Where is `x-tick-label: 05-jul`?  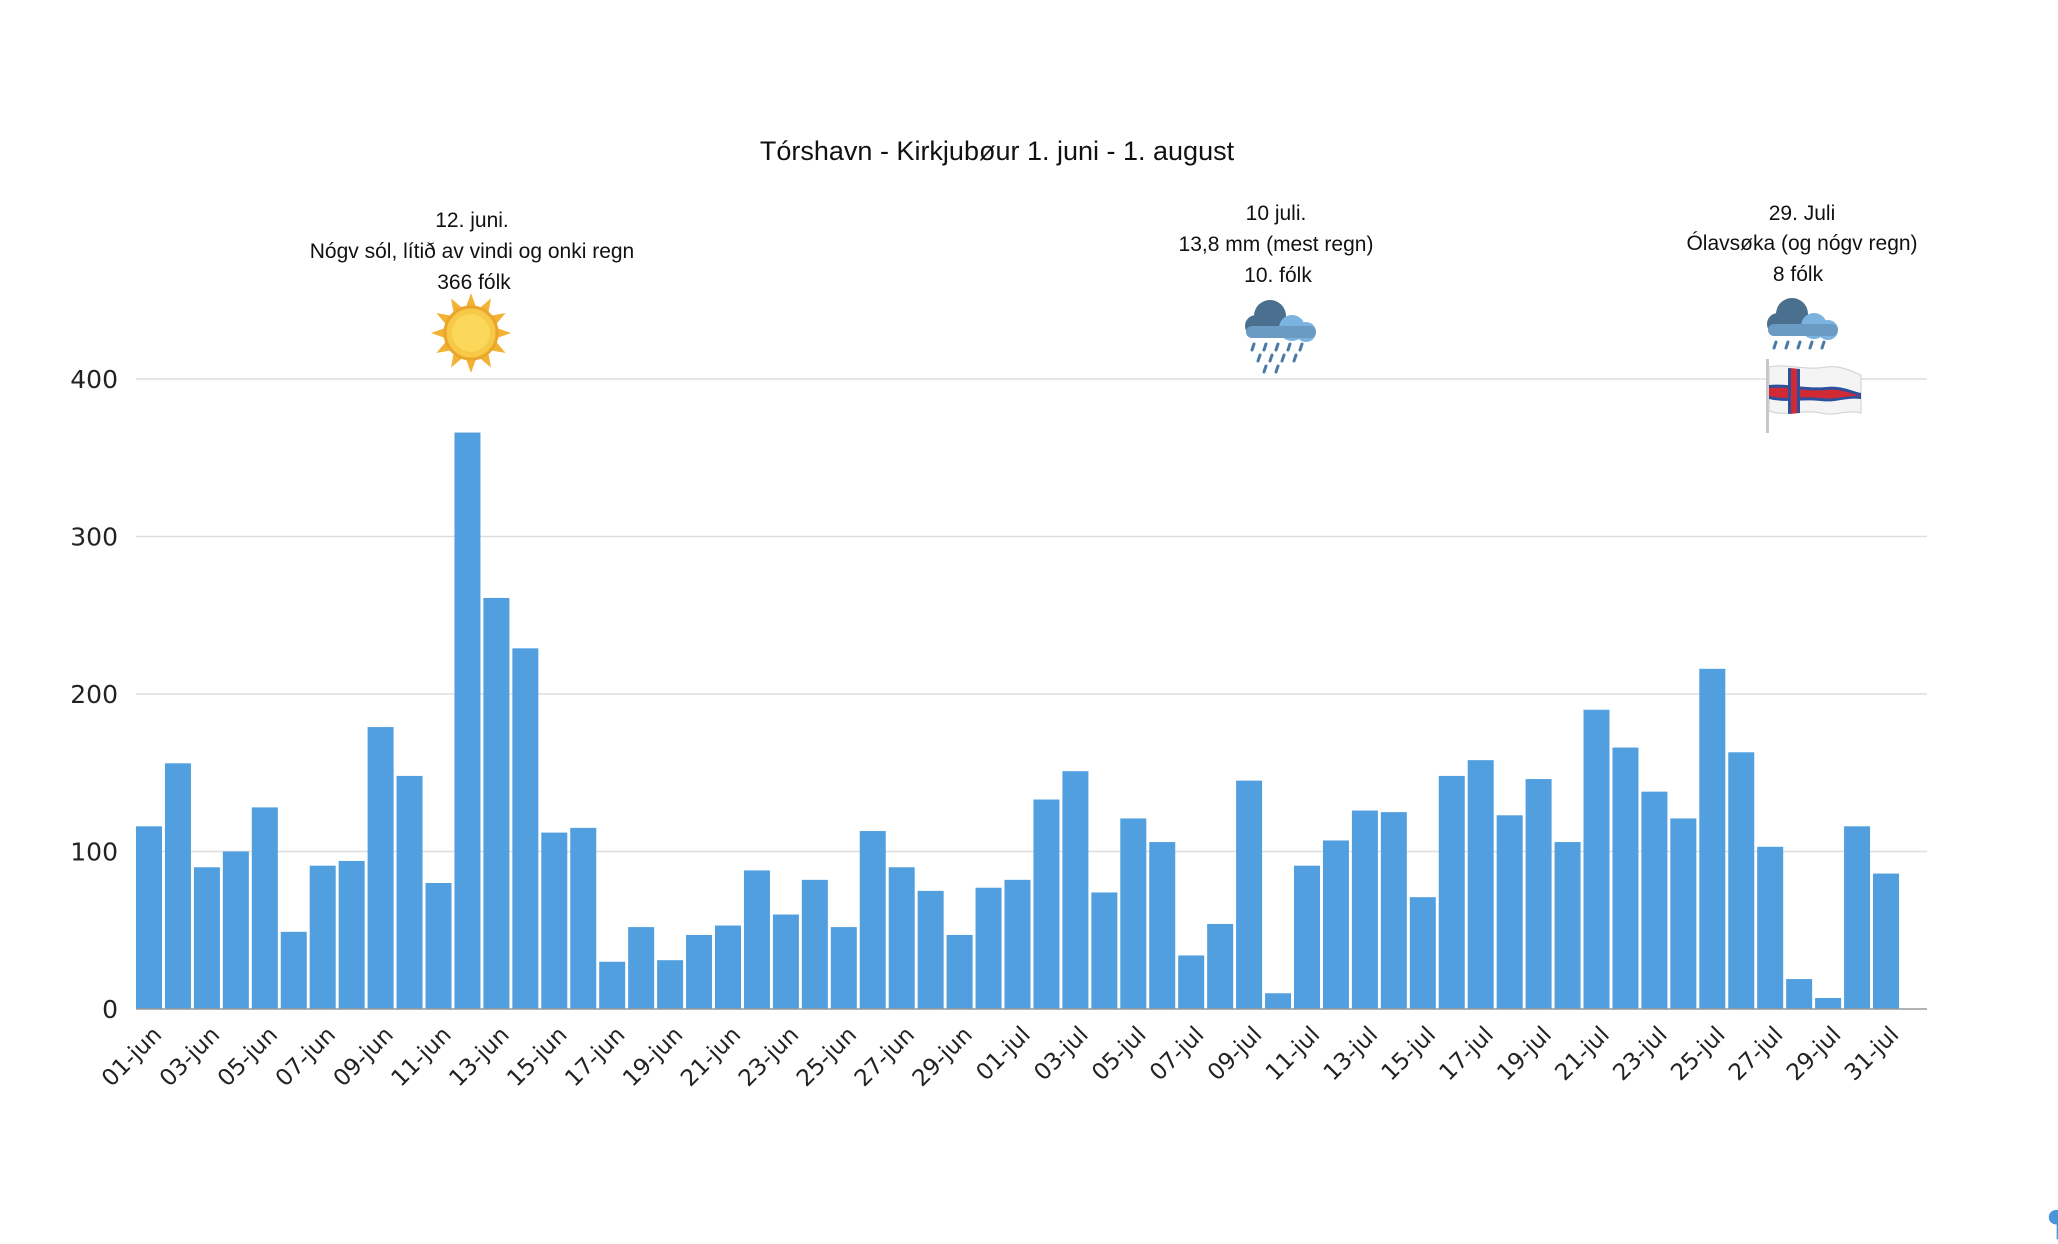
x-tick-label: 05-jul is located at coordinates (1119, 1054).